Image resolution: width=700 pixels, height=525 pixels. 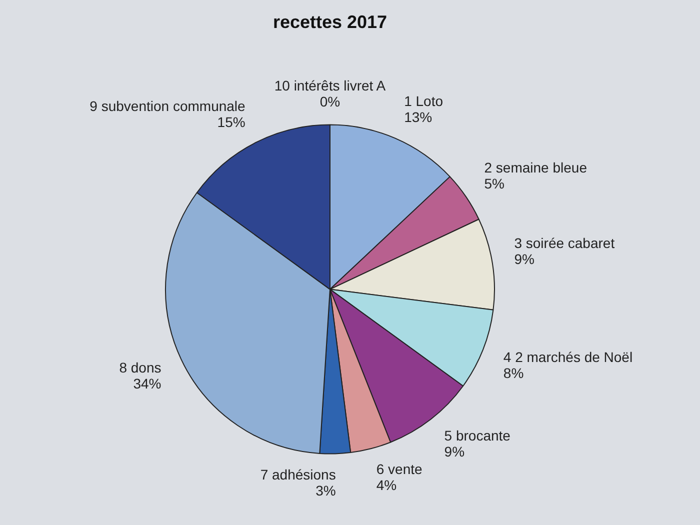 What do you see at coordinates (399, 468) in the screenshot?
I see `slice-label: 6 vente` at bounding box center [399, 468].